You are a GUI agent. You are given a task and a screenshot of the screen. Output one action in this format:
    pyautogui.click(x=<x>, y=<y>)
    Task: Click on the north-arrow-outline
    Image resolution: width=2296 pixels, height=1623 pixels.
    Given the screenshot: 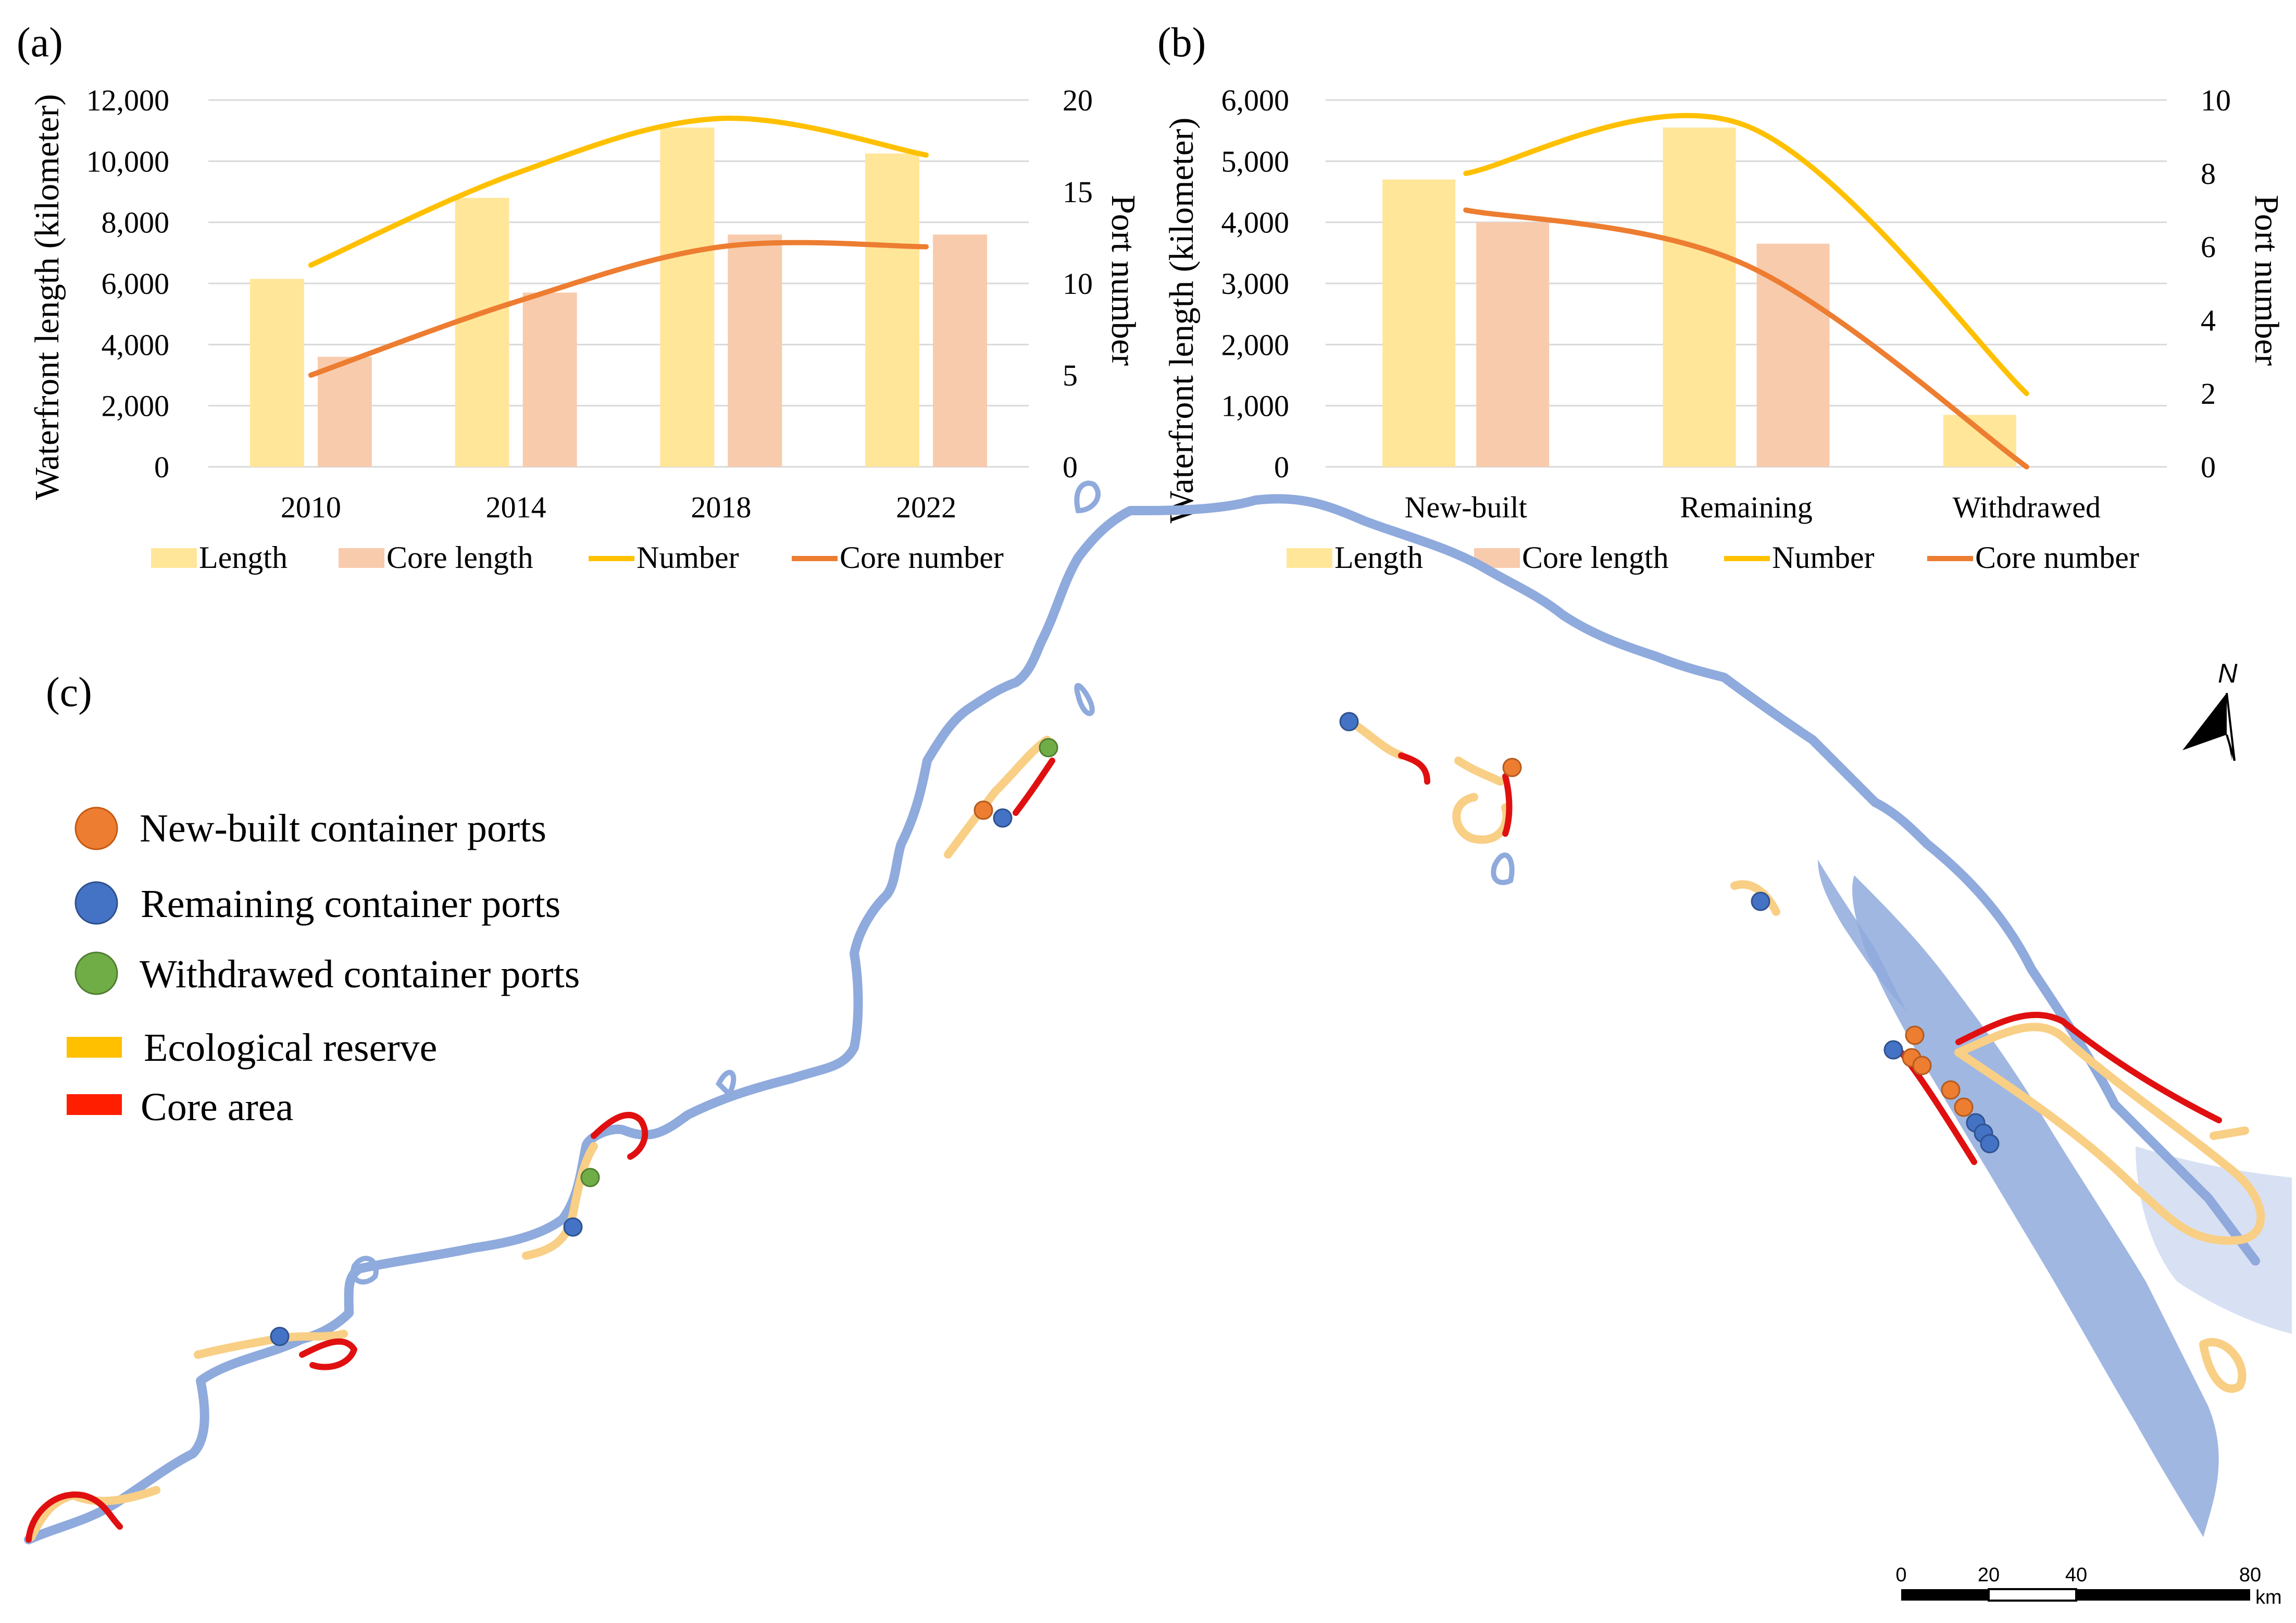 What is the action you would take?
    pyautogui.click(x=2231, y=726)
    